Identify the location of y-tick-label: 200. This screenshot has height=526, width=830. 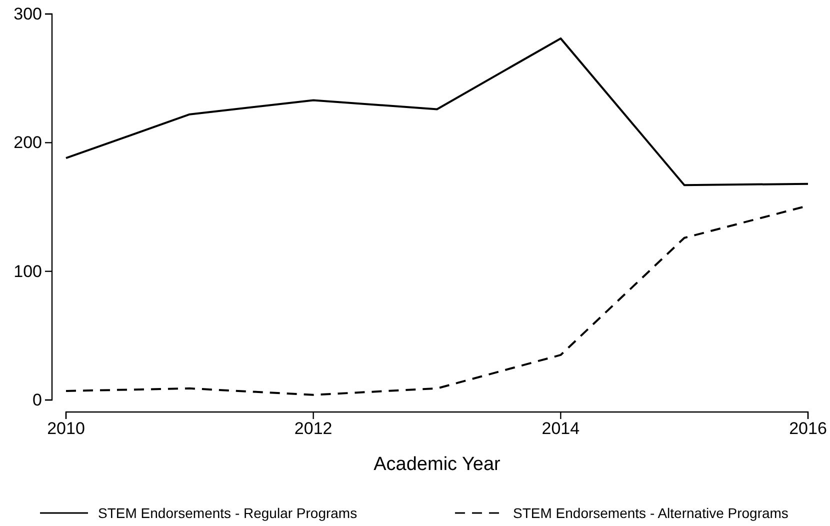
(28, 142).